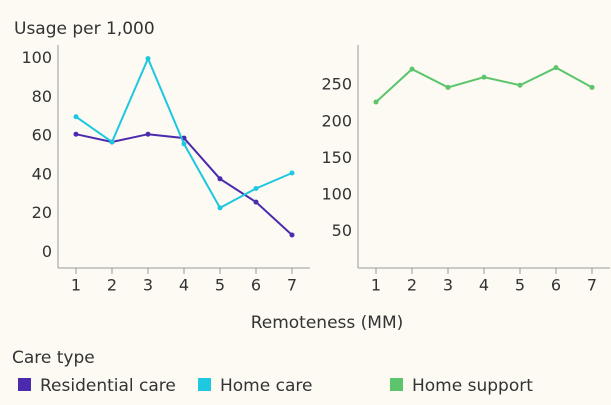 The image size is (611, 405). Describe the element at coordinates (472, 386) in the screenshot. I see `legend-label: Home support` at that location.